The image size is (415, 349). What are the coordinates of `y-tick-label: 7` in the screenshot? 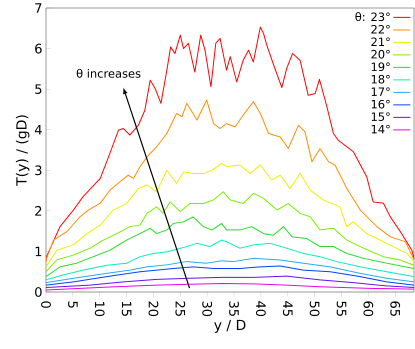 It's located at (38, 8).